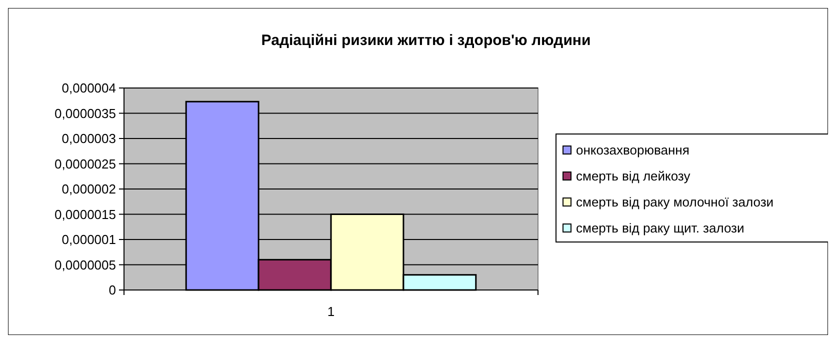  I want to click on legend-label: смерть від лейкозу, so click(633, 176).